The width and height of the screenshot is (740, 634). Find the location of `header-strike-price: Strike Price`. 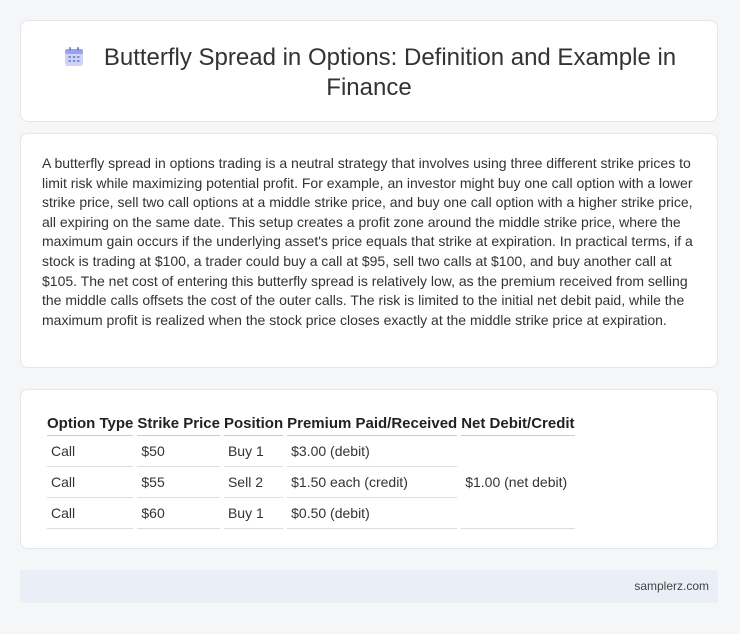

header-strike-price: Strike Price is located at coordinates (178, 424).